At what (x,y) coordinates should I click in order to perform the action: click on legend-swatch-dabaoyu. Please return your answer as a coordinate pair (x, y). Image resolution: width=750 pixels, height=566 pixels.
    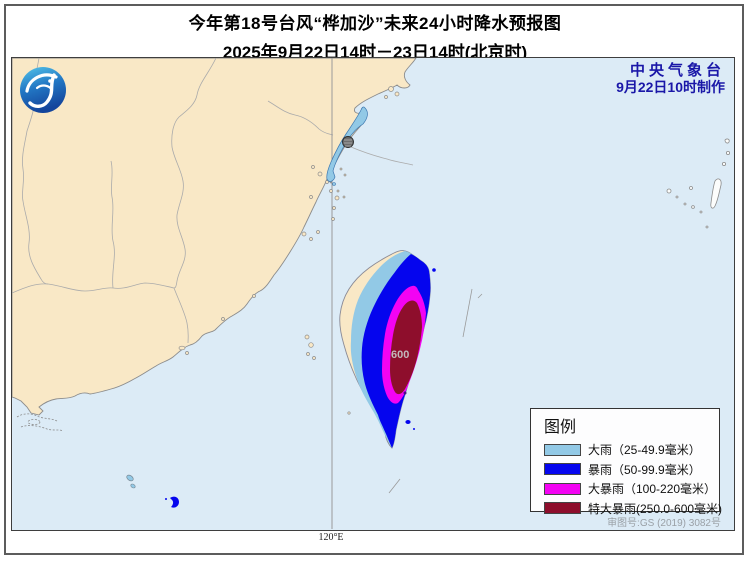
    Looking at the image, I should click on (562, 488).